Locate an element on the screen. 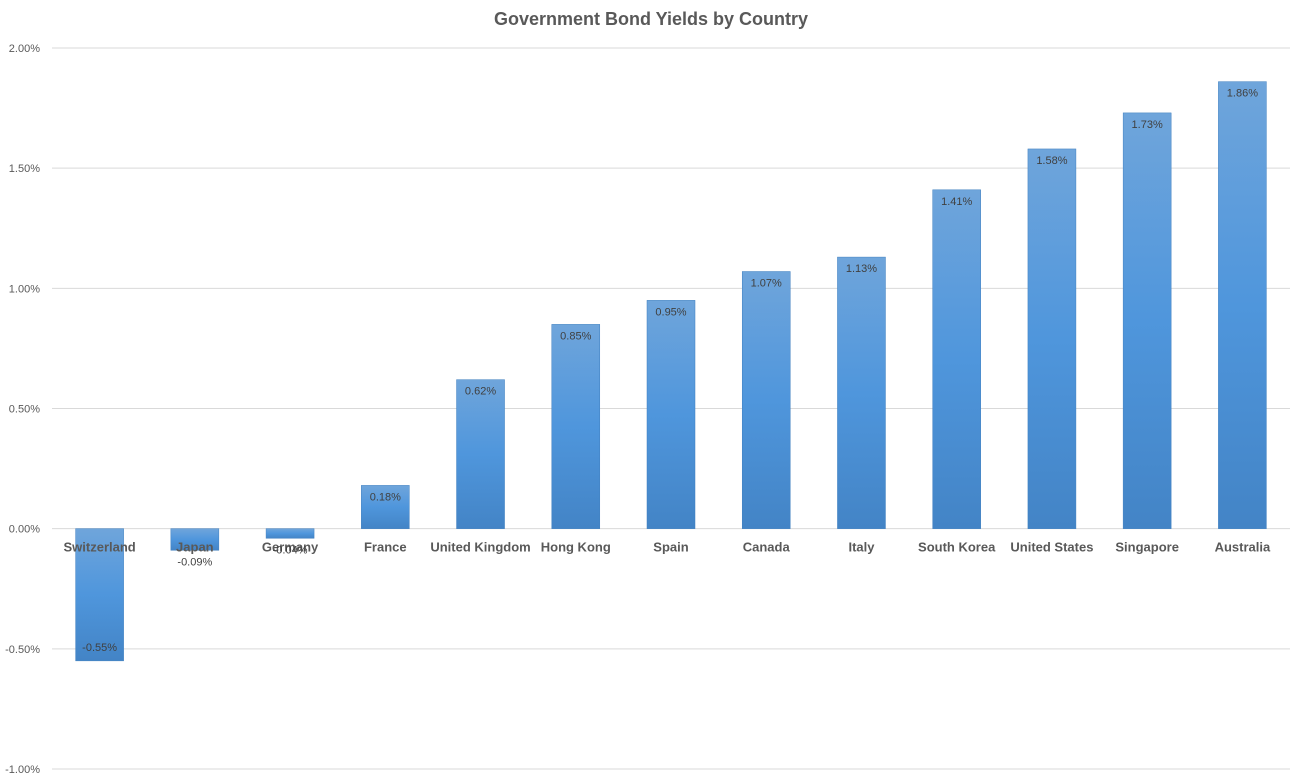 The height and width of the screenshot is (784, 1302). data-label: 0.18% is located at coordinates (385, 497).